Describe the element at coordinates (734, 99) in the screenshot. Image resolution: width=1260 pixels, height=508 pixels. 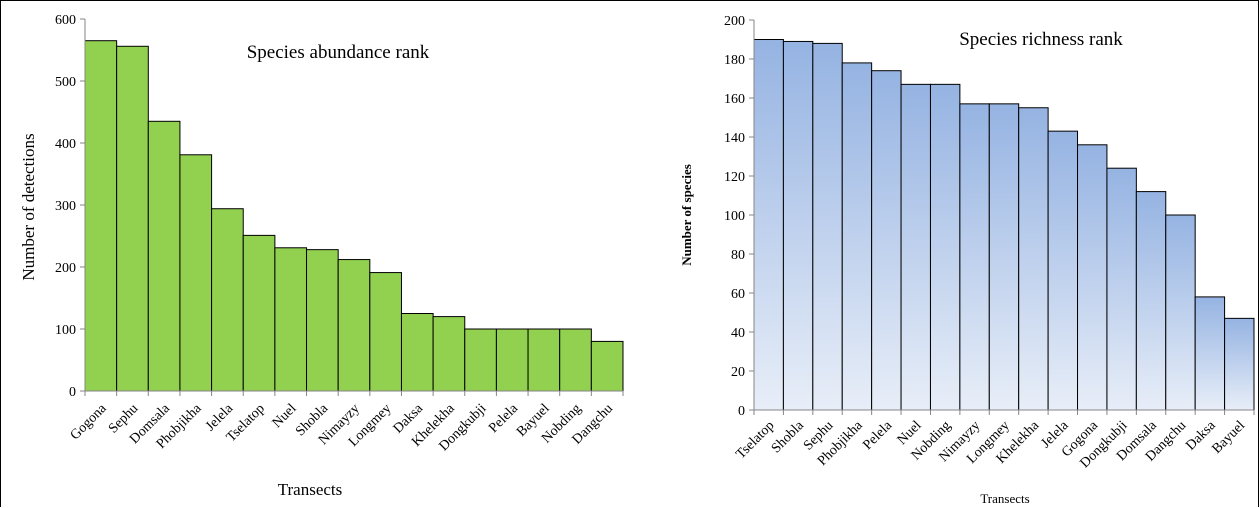
I see `richness-y-tick-label: 160` at that location.